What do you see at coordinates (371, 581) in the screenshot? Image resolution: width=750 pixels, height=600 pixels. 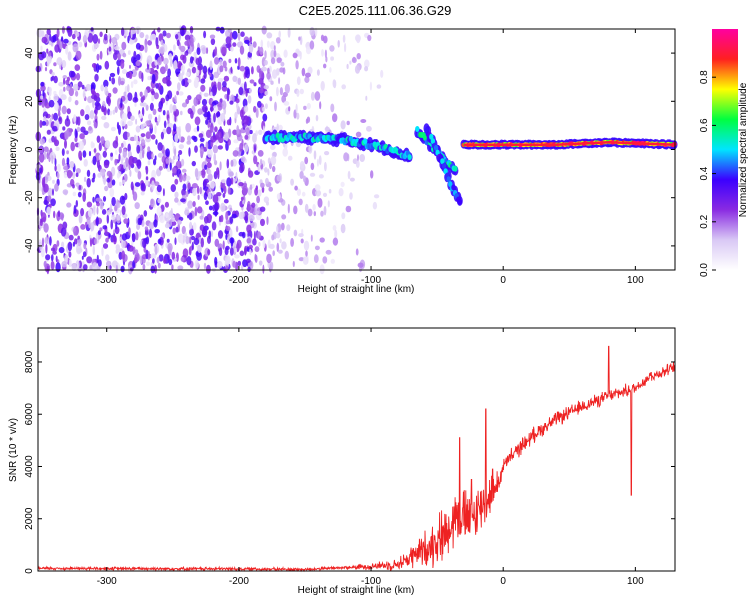 I see `x-tick-label: -100` at bounding box center [371, 581].